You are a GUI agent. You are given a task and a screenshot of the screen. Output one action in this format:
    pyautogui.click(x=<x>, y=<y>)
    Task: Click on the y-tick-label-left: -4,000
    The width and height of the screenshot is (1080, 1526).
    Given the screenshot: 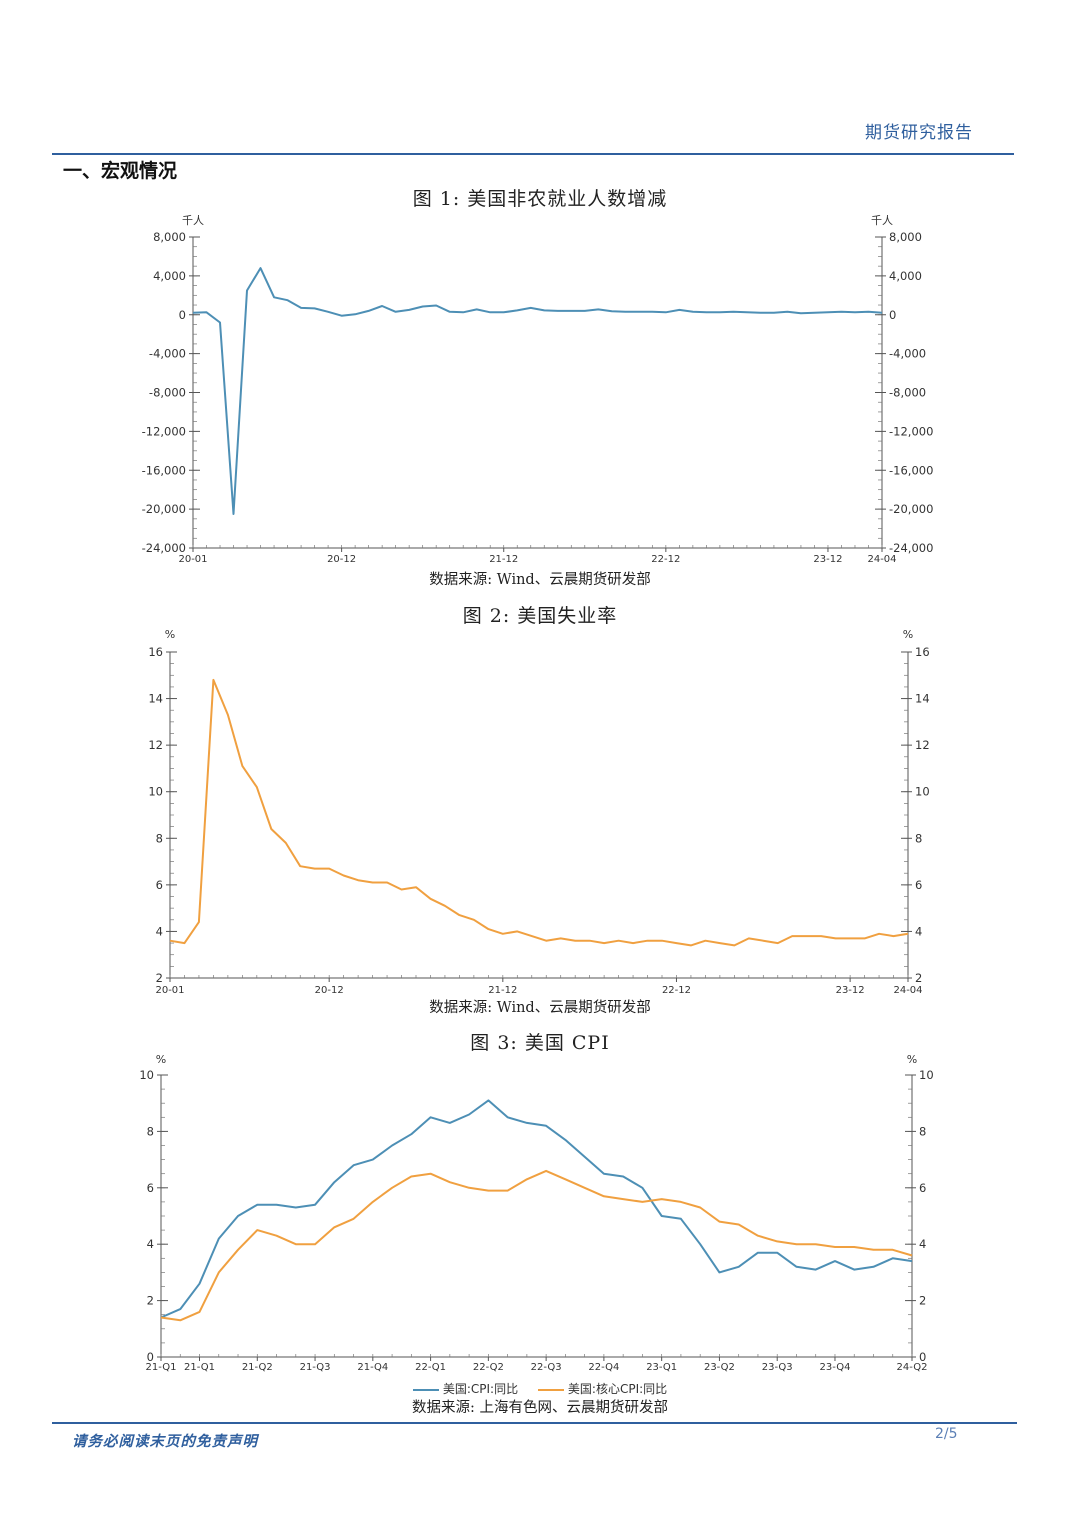 What is the action you would take?
    pyautogui.click(x=167, y=354)
    